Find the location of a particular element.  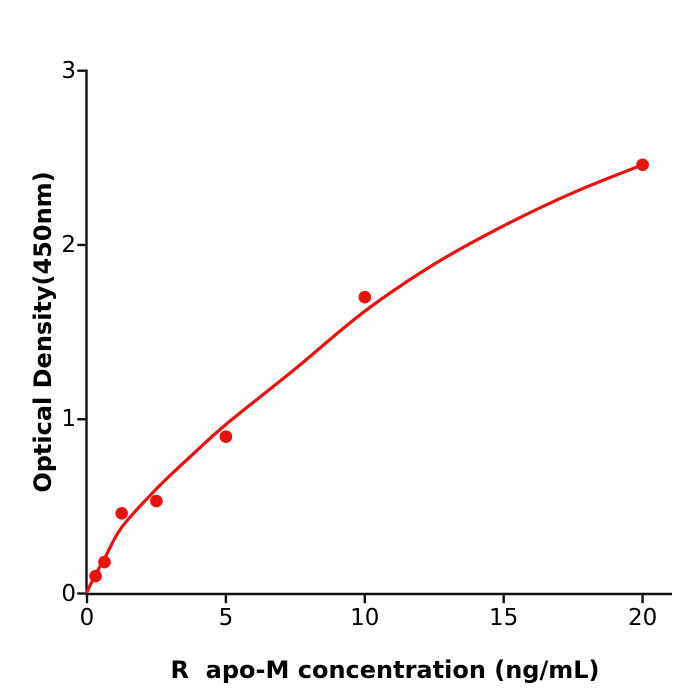

y-tick-label: 1 is located at coordinates (68, 419).